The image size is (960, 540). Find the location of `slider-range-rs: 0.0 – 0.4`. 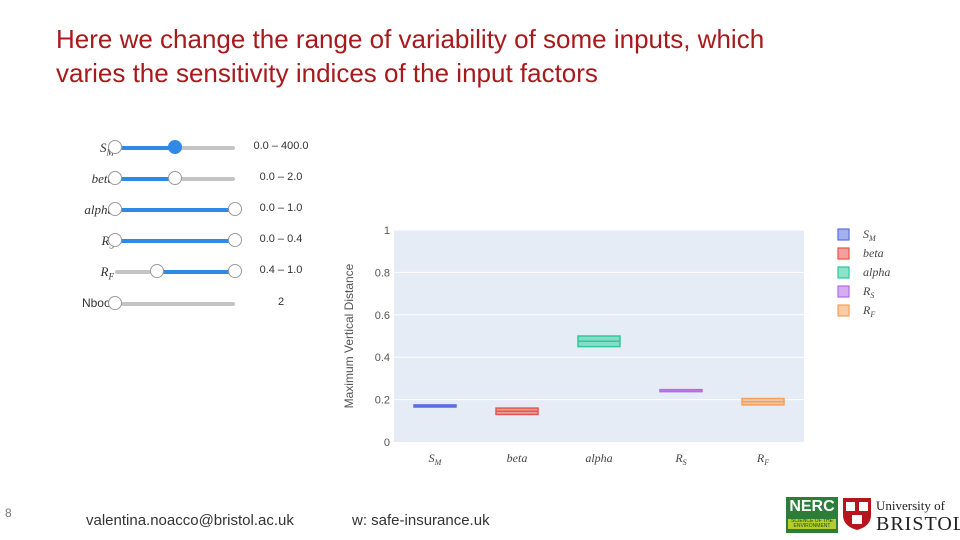

slider-range-rs: 0.0 – 0.4 is located at coordinates (281, 239).